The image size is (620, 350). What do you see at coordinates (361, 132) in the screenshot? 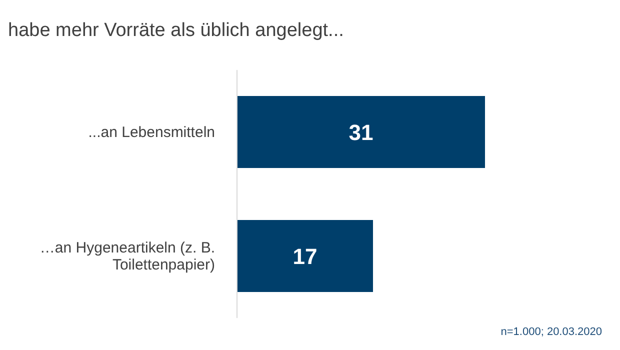
I see `data-label: 31` at bounding box center [361, 132].